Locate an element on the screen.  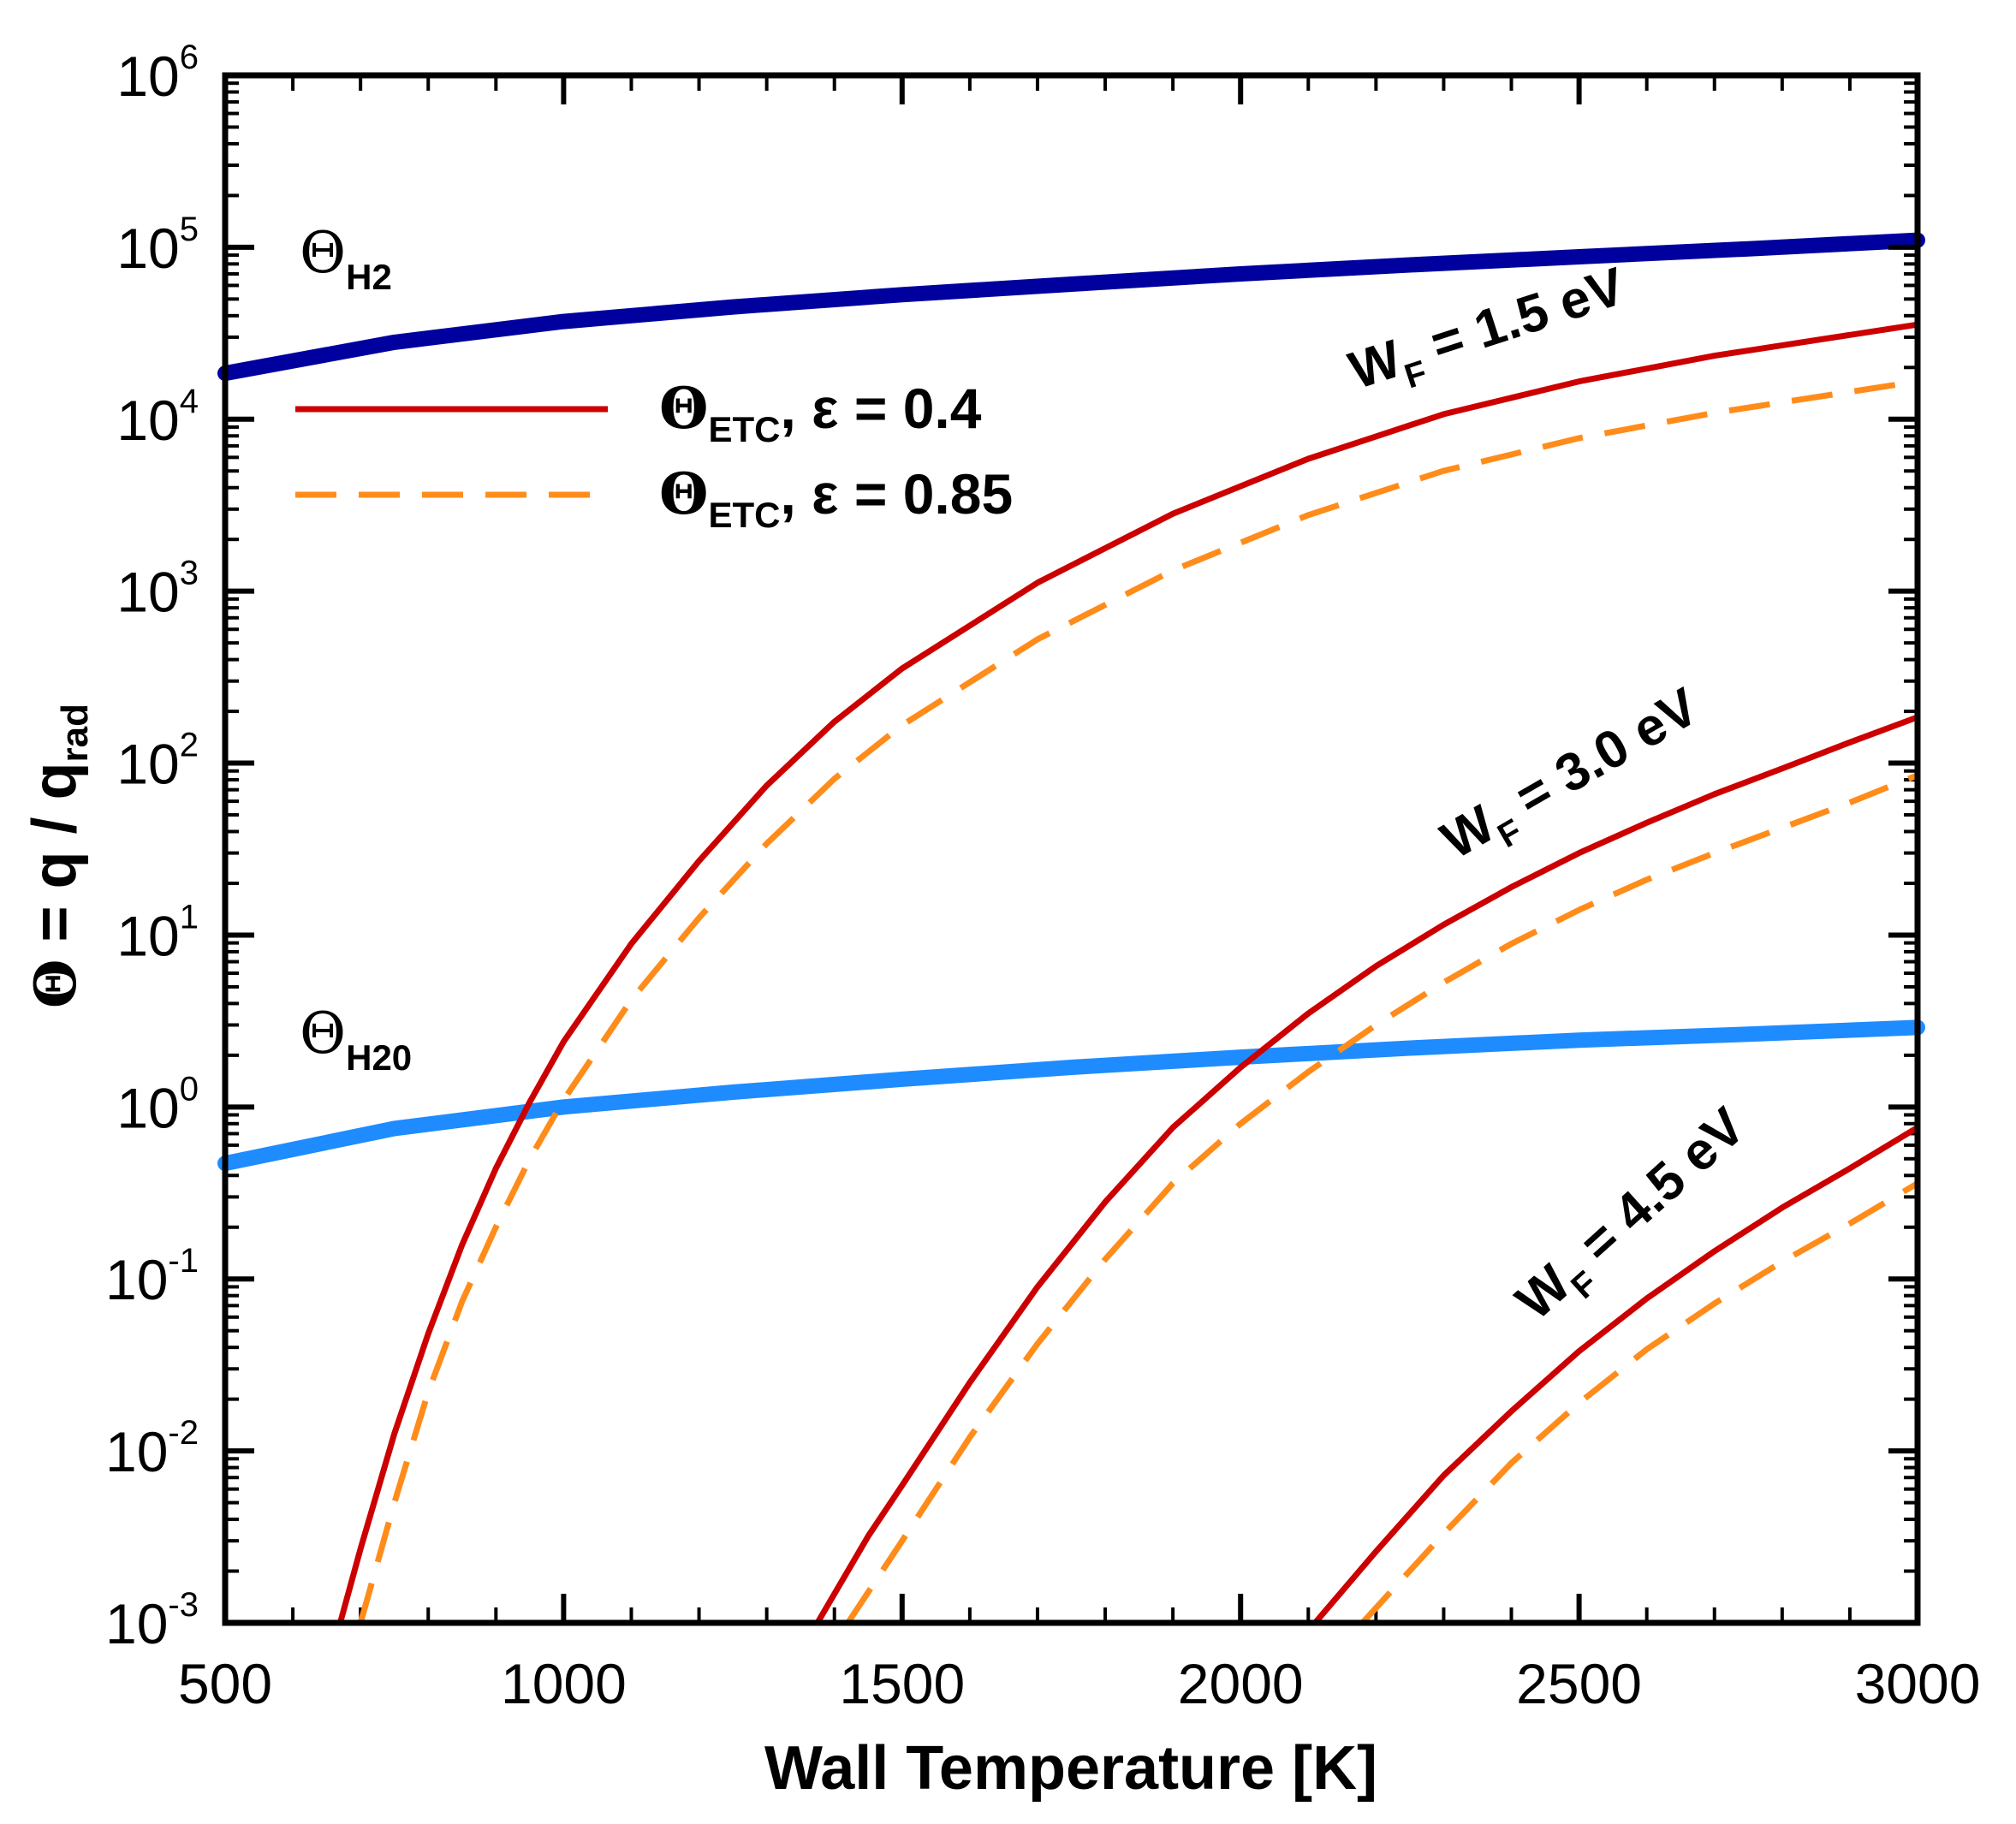
y-axis-title-main: = q / q is located at coordinates (55, 860).